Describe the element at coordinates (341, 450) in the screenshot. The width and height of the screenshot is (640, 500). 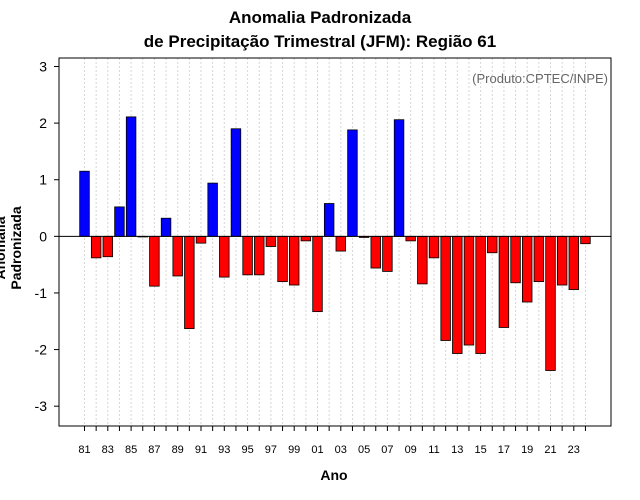
I see `x-tick-label: 03` at that location.